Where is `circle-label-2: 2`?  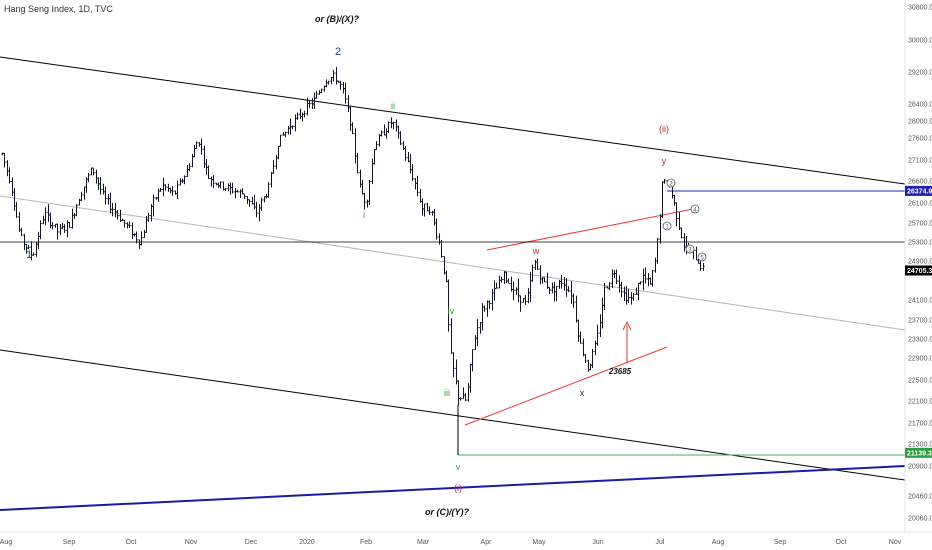 circle-label-2: 2 is located at coordinates (671, 184).